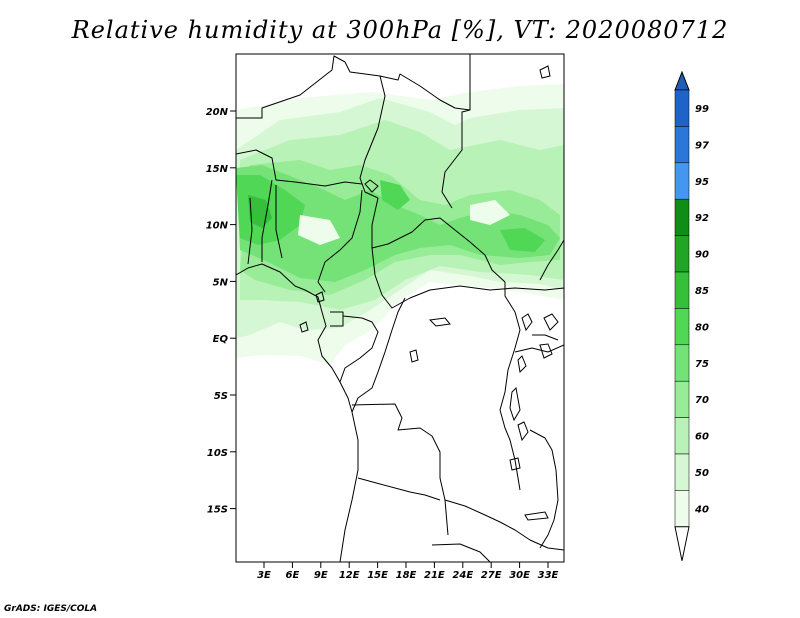  I want to click on lon-label: 27E, so click(491, 575).